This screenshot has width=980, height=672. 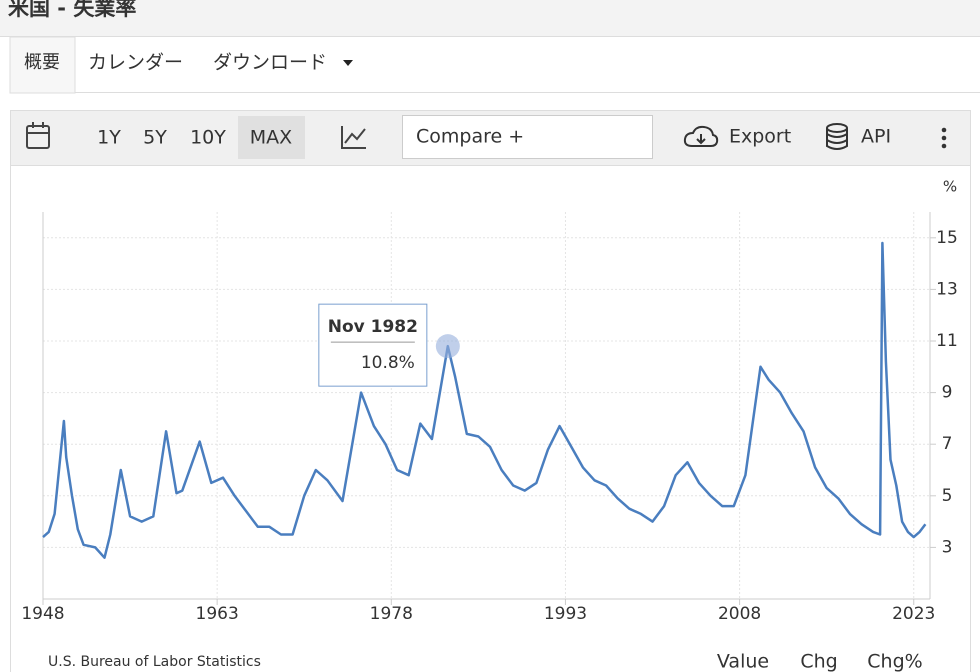 I want to click on api-icon, so click(x=837, y=136).